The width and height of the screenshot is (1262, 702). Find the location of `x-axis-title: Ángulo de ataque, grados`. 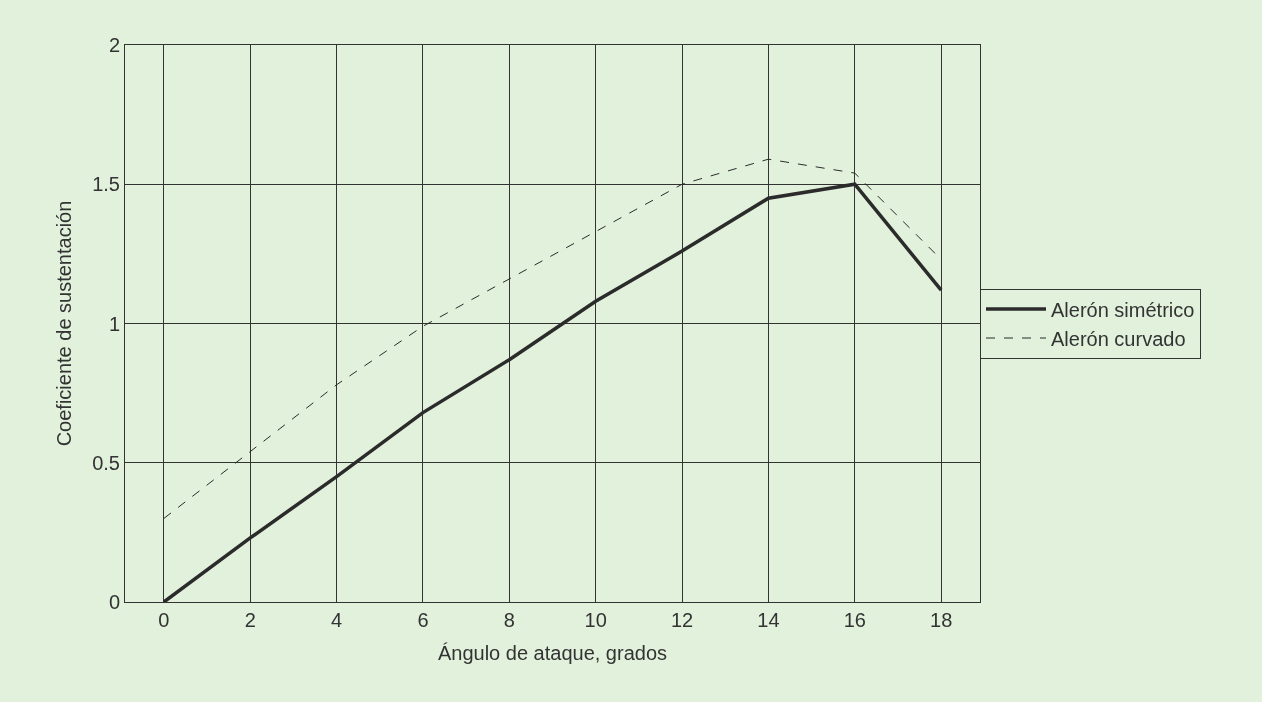

x-axis-title: Ángulo de ataque, grados is located at coordinates (552, 652).